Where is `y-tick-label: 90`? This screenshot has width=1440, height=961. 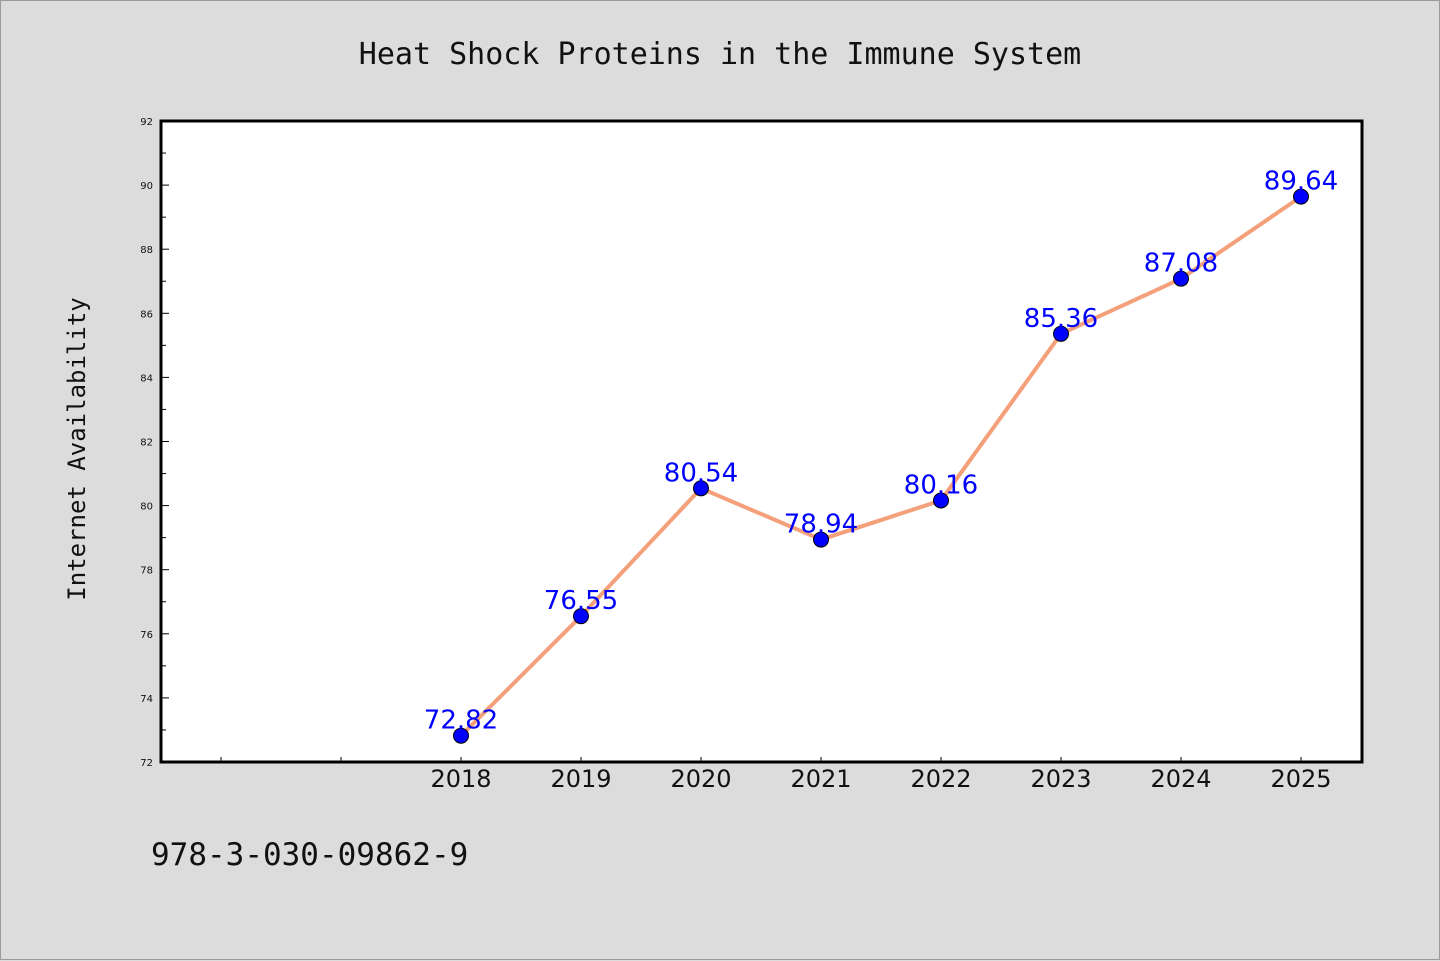
y-tick-label: 90 is located at coordinates (146, 186).